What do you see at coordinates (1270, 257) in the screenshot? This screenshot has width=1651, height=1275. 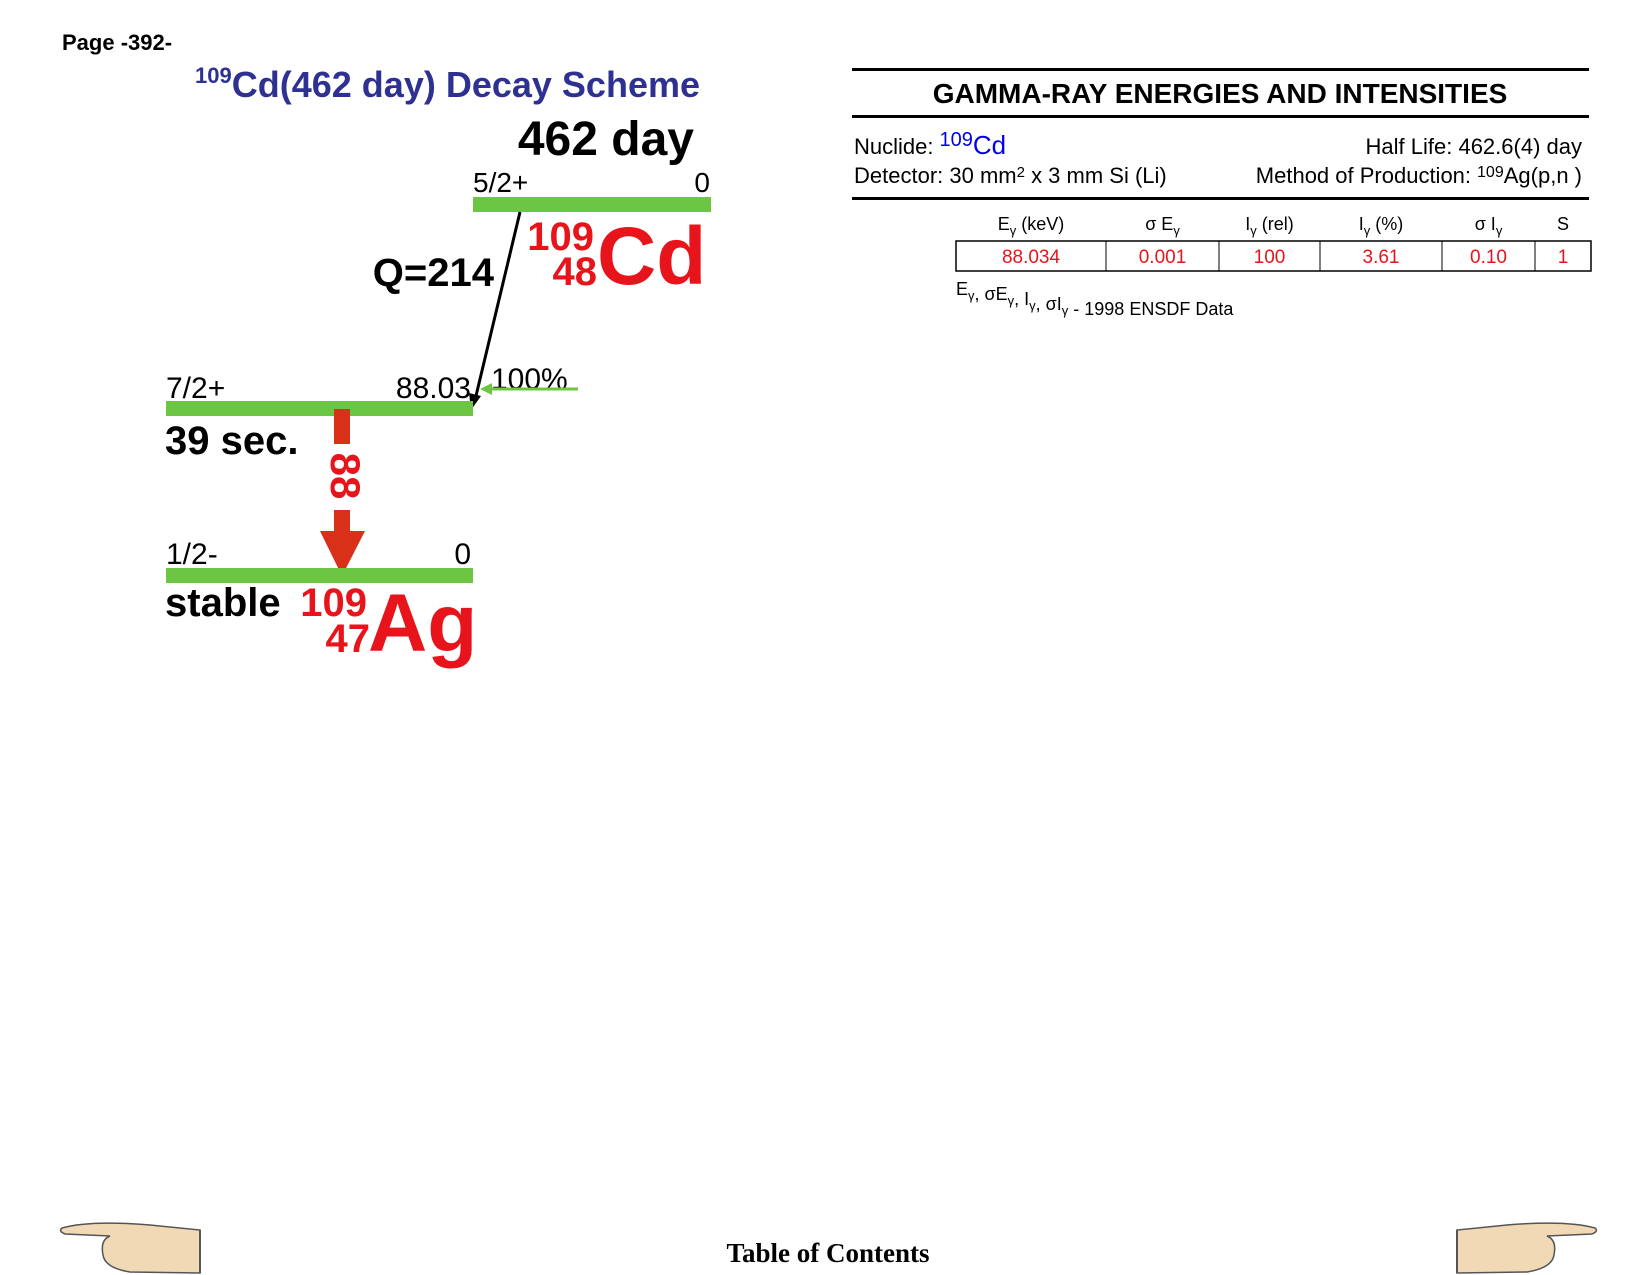 I see `cell: 100` at bounding box center [1270, 257].